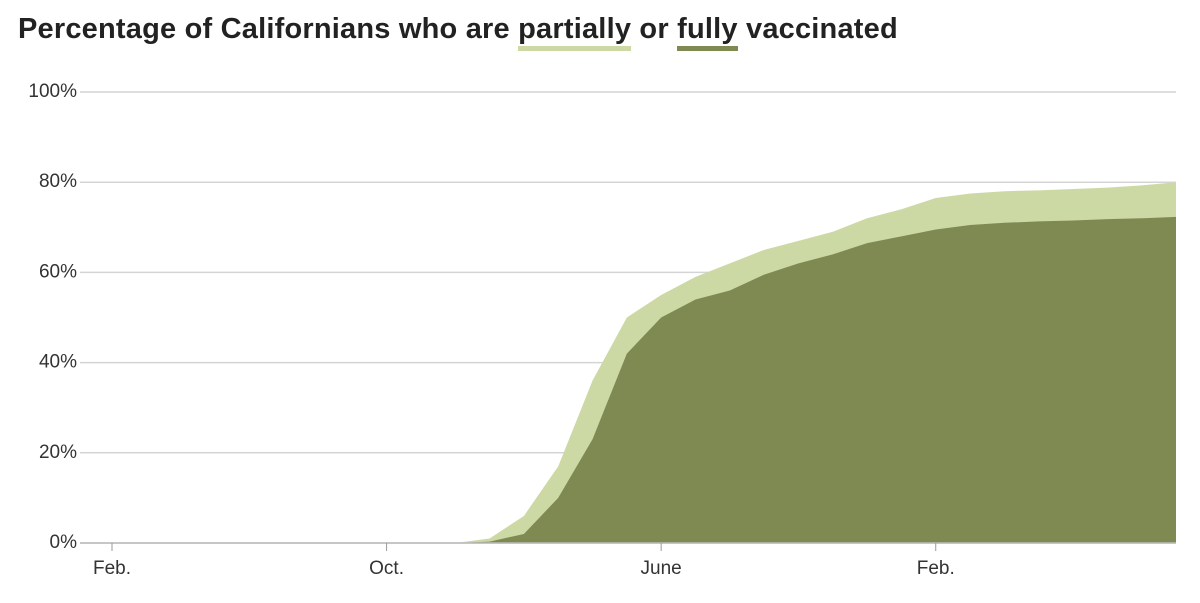 The width and height of the screenshot is (1200, 603). I want to click on x-tick-label: June, so click(661, 568).